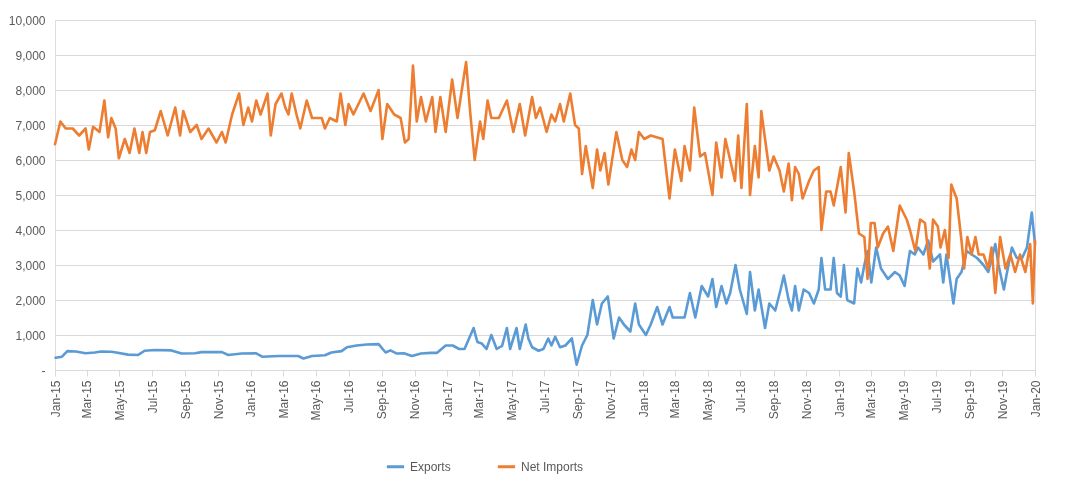 The width and height of the screenshot is (1073, 486). What do you see at coordinates (740, 397) in the screenshot?
I see `x-tick-label: Jul-18` at bounding box center [740, 397].